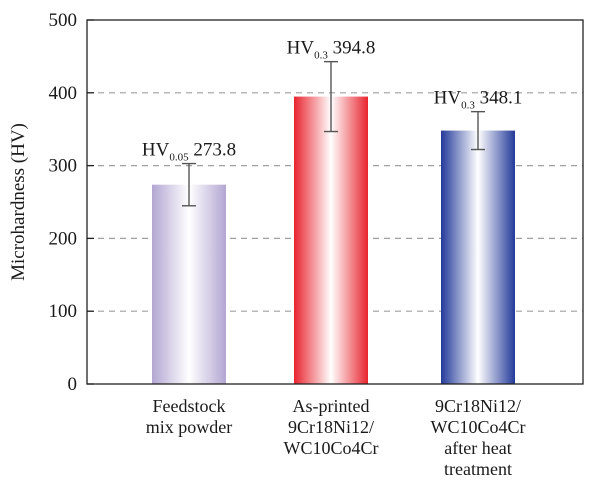 The height and width of the screenshot is (498, 592). I want to click on y-tick-label: 200, so click(63, 238).